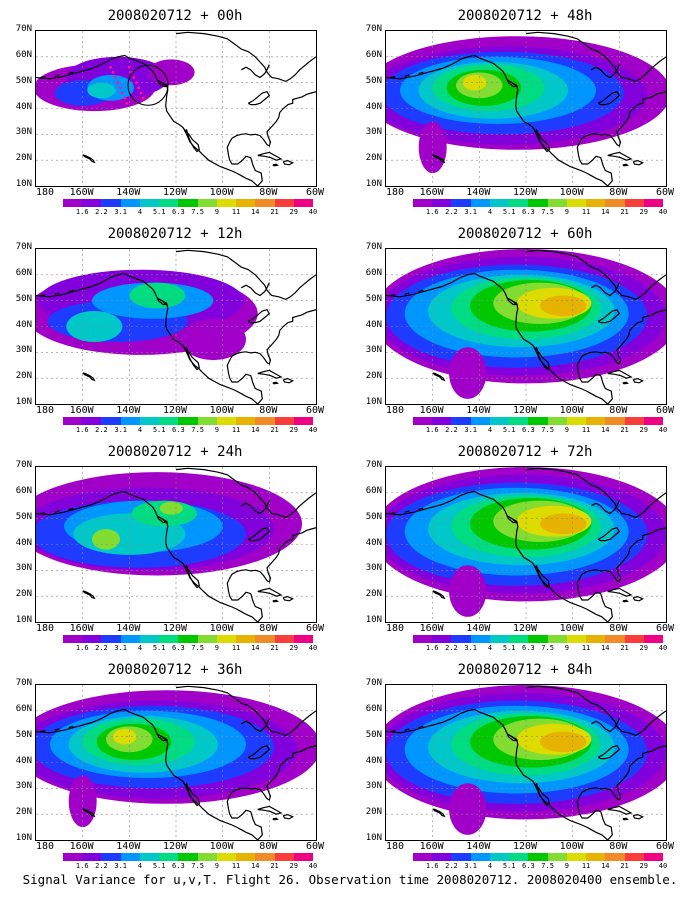 This screenshot has height=900, width=700. Describe the element at coordinates (525, 234) in the screenshot. I see `panel-title: 2008020712 + 60h` at that location.